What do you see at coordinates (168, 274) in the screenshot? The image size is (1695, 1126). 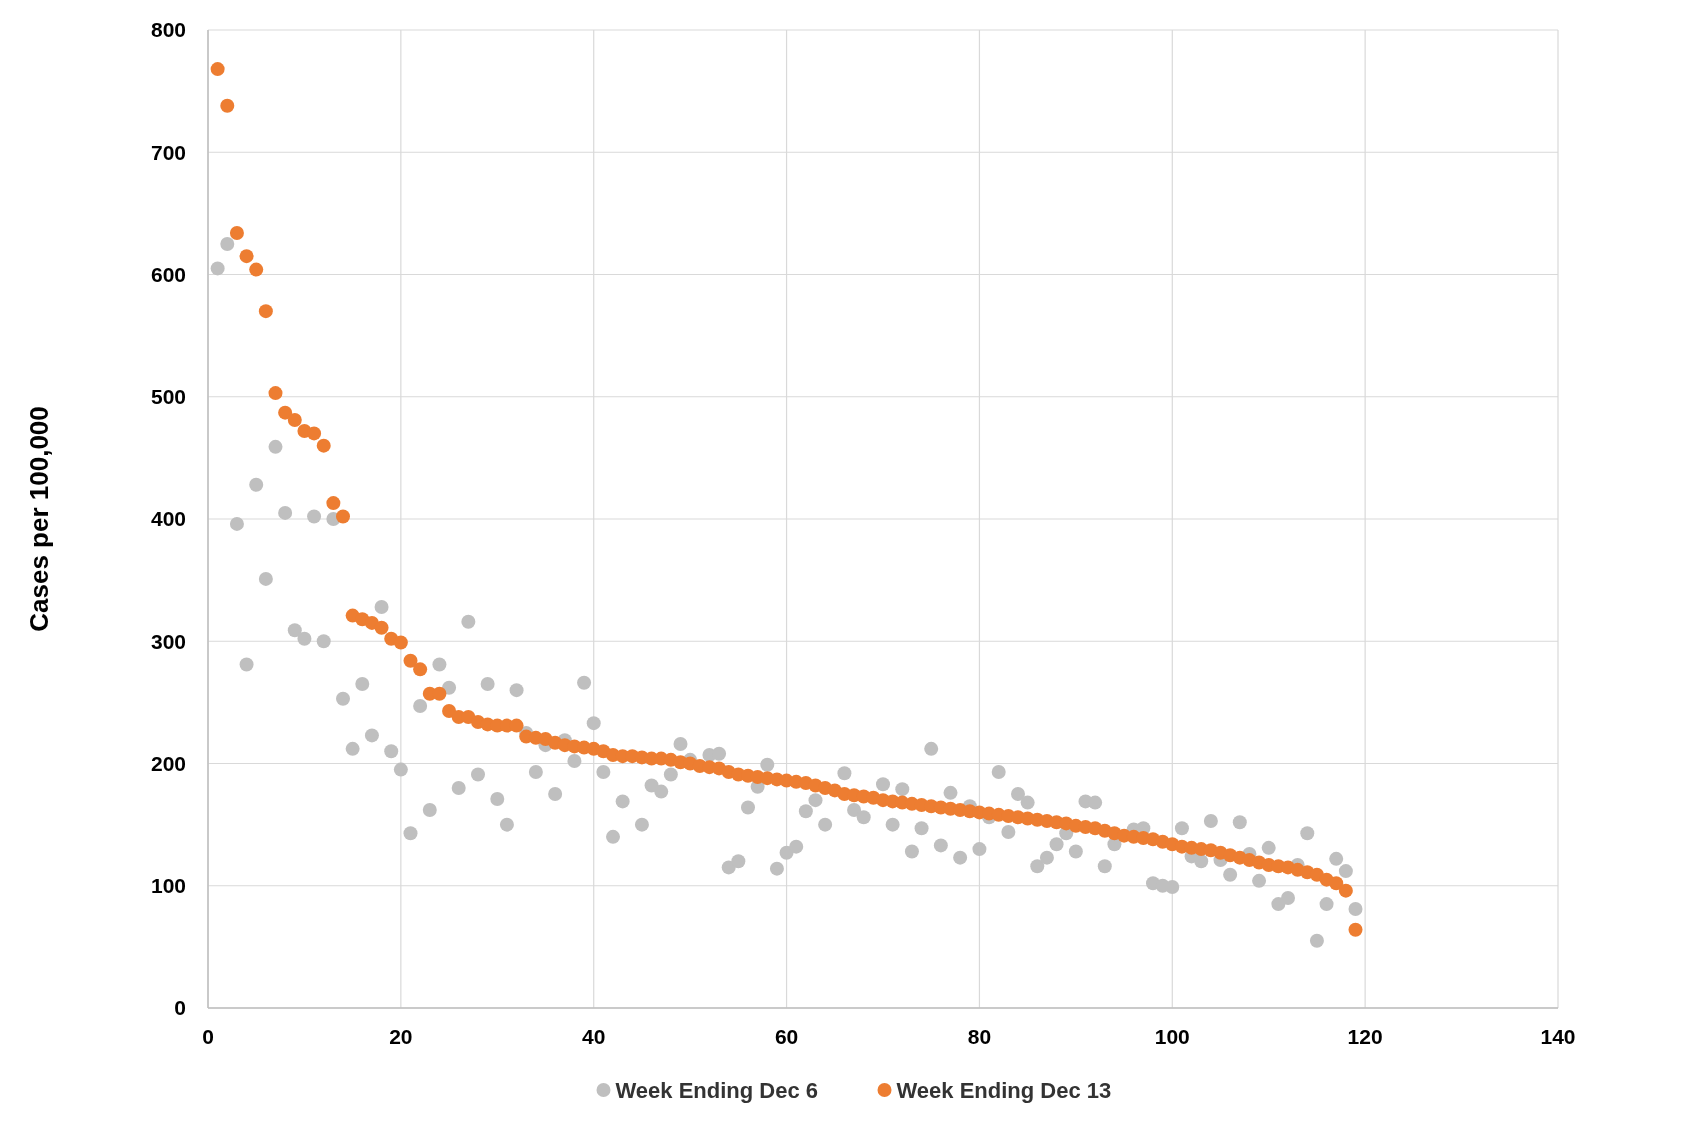 I see `y-tick-label: 600` at bounding box center [168, 274].